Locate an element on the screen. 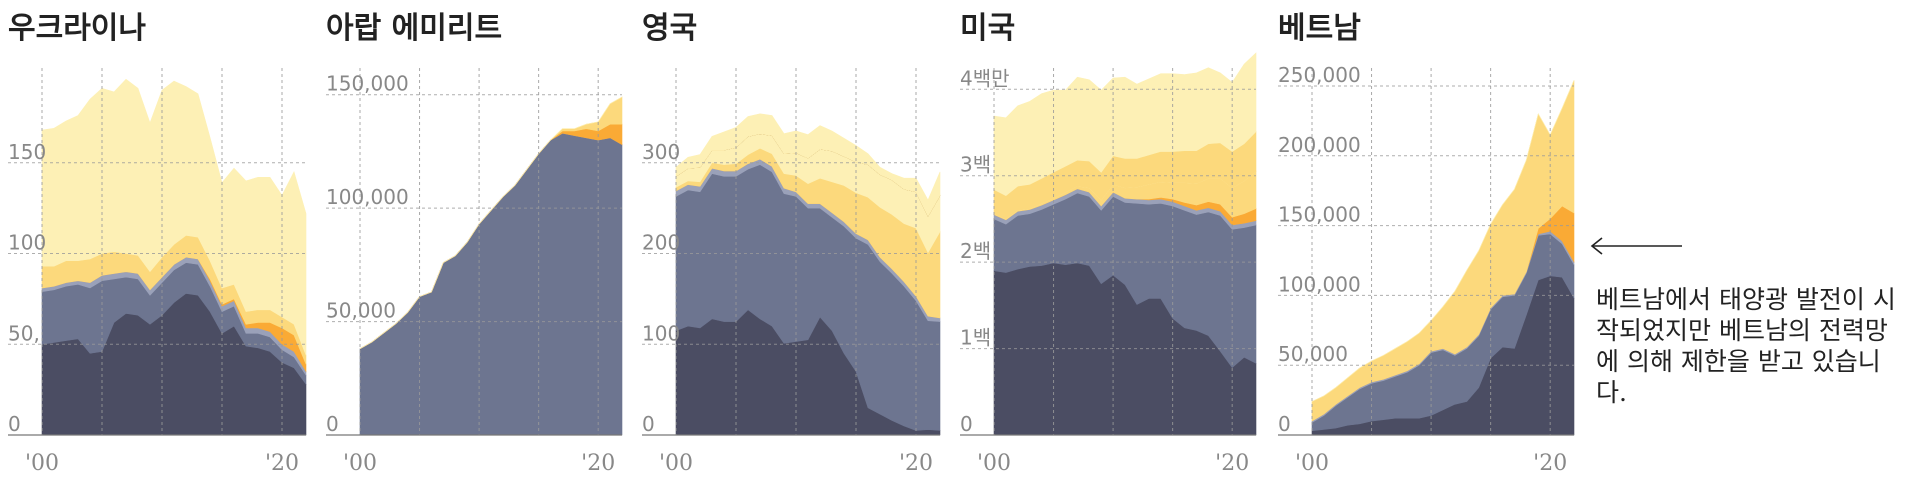 This screenshot has height=497, width=1909. chart-panel-3: 영국 0 100 200 300 '00 '20 is located at coordinates (791, 243).